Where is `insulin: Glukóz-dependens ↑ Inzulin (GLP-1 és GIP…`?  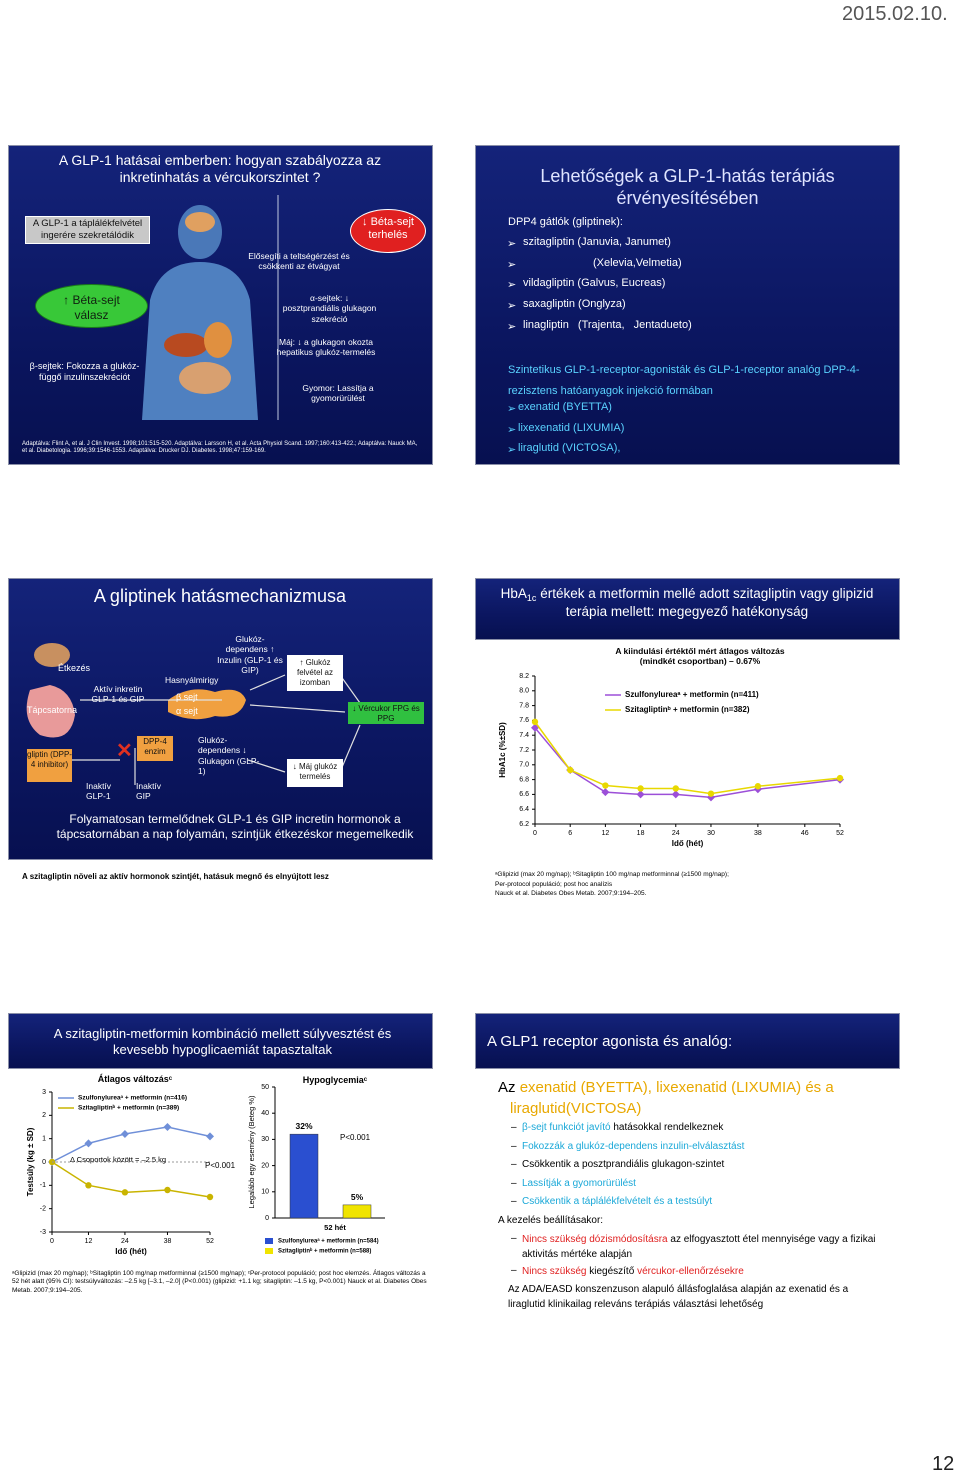
insulin: Glukóz-dependens ↑ Inzulin (GLP-1 és GIP… is located at coordinates (250, 655).